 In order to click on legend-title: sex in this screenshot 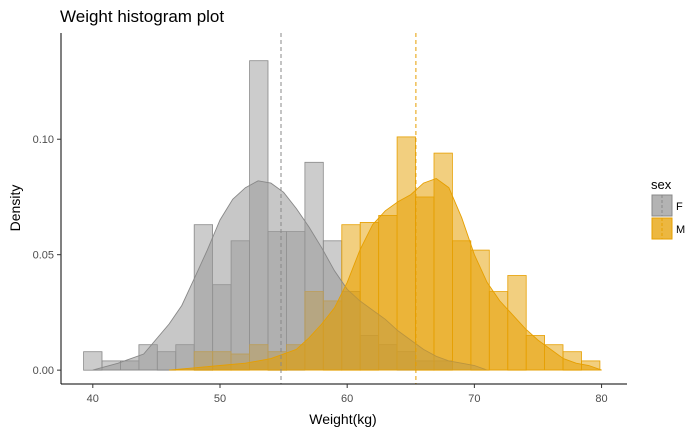, I will do `click(661, 184)`.